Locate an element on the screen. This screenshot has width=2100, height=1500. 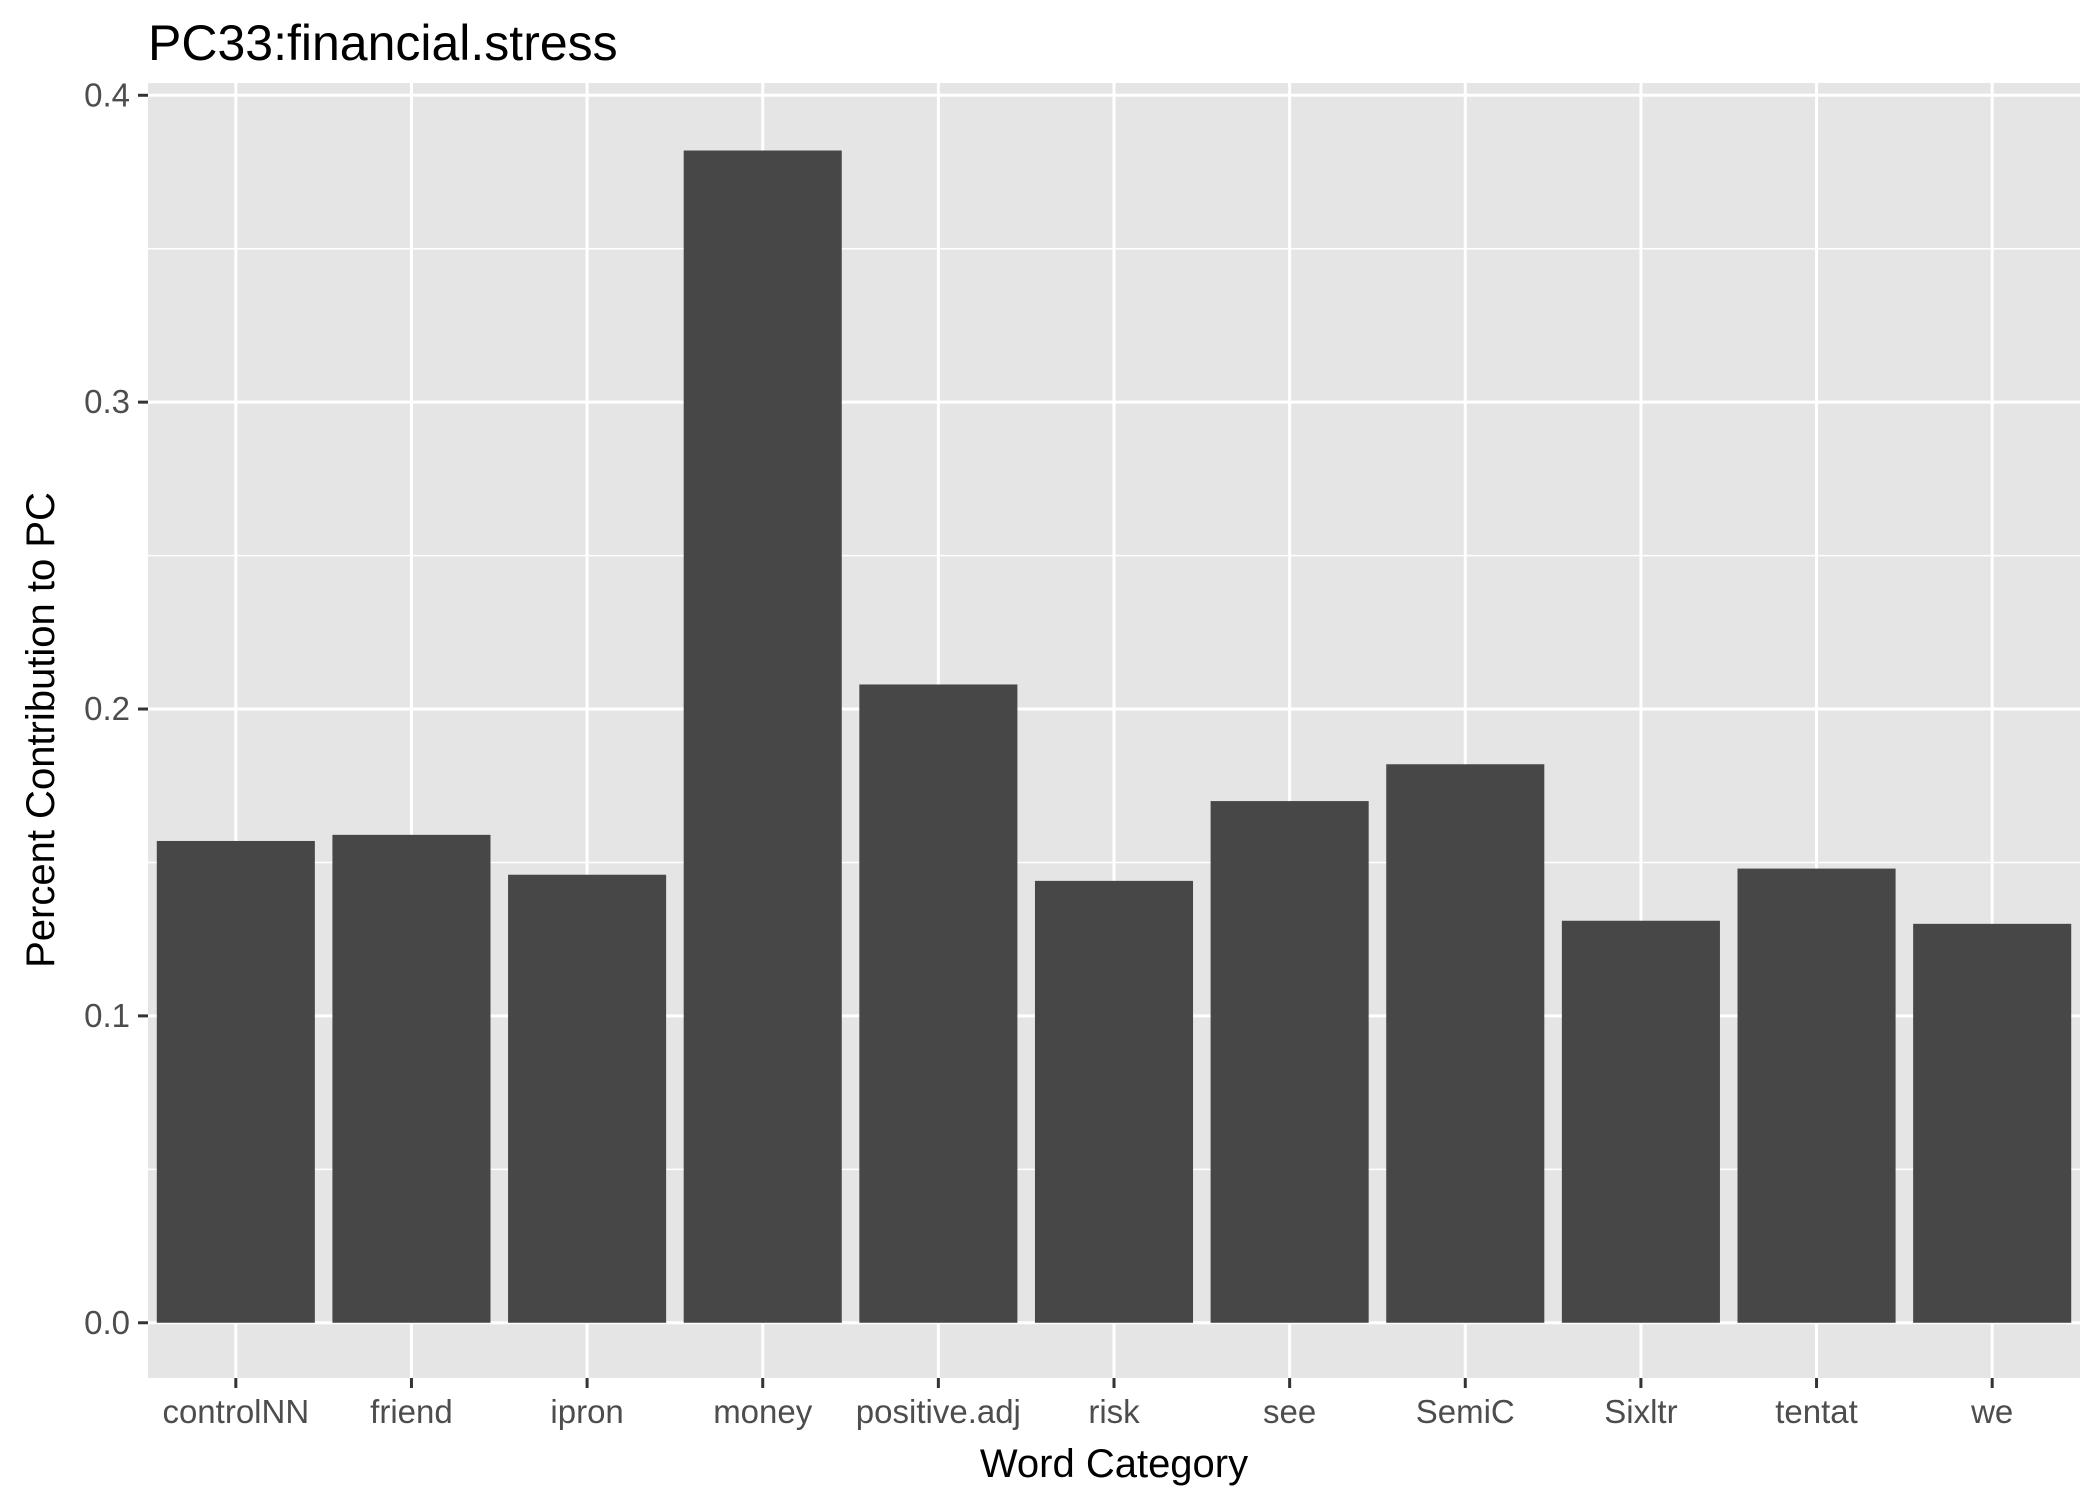
bar-positive.adj is located at coordinates (938, 1003).